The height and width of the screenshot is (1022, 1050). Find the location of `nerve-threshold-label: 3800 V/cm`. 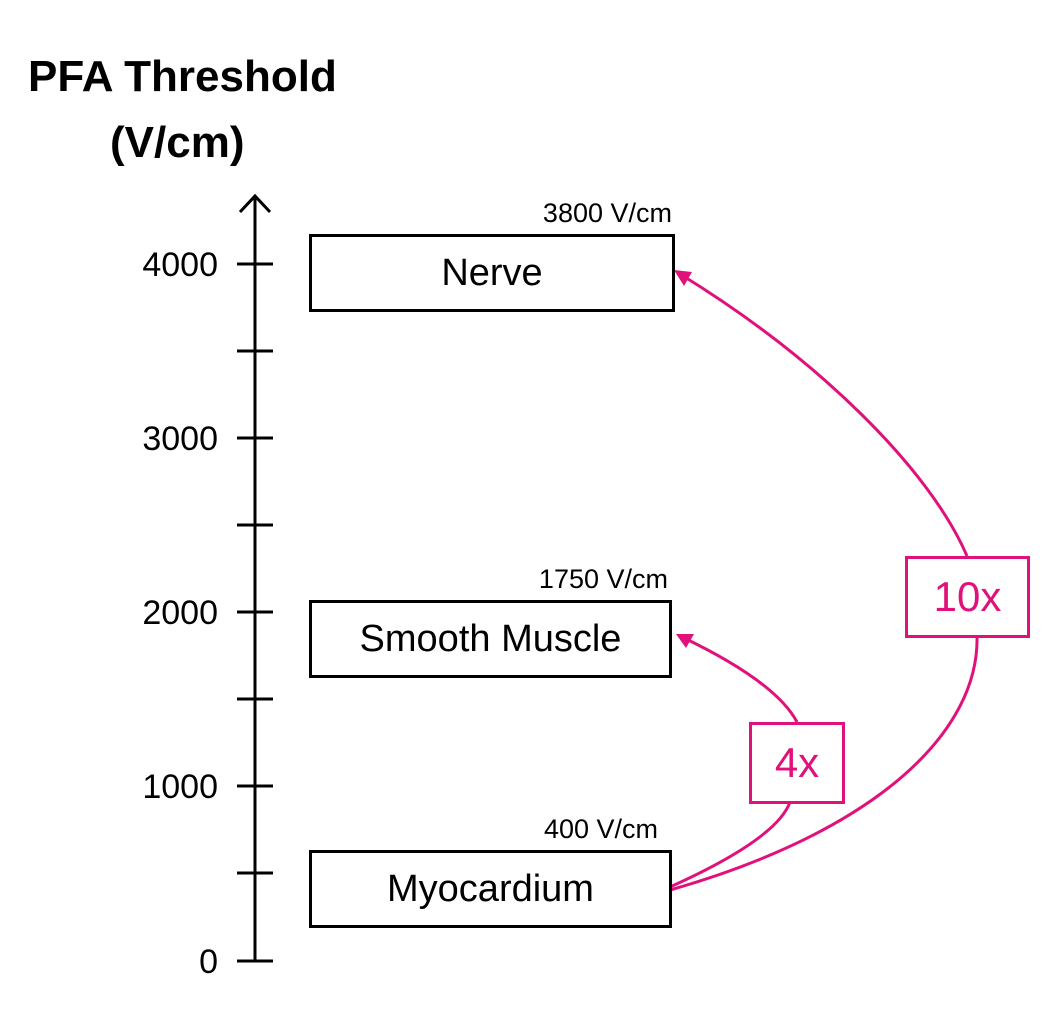

nerve-threshold-label: 3800 V/cm is located at coordinates (607, 213).